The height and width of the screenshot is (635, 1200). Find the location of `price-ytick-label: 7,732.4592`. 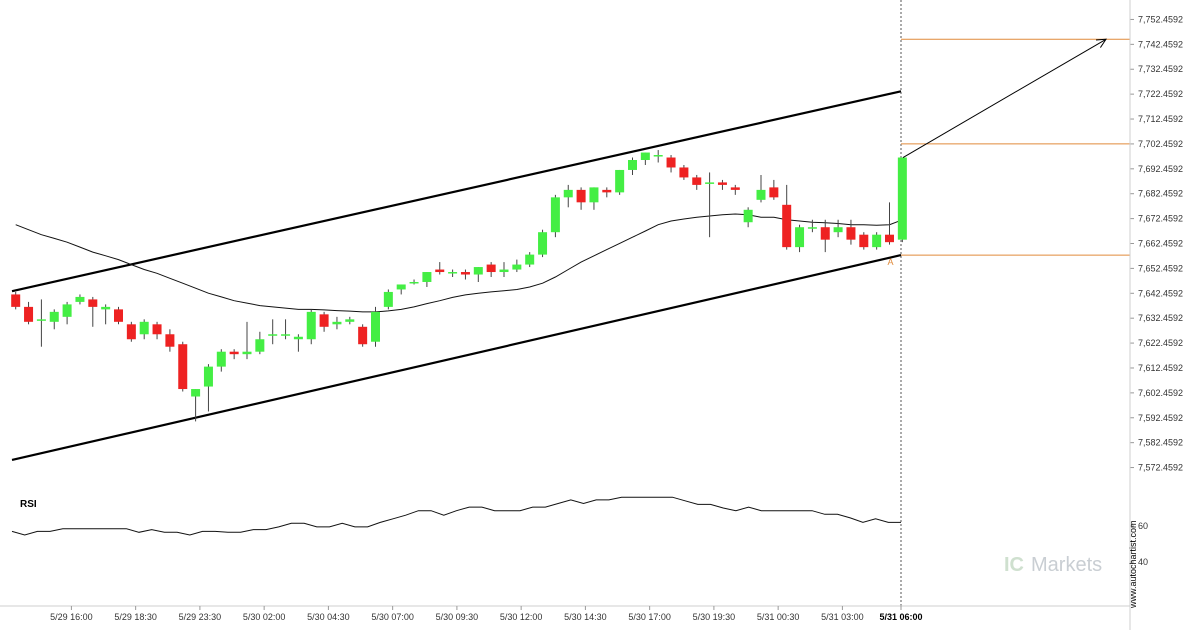

price-ytick-label: 7,732.4592 is located at coordinates (1160, 69).